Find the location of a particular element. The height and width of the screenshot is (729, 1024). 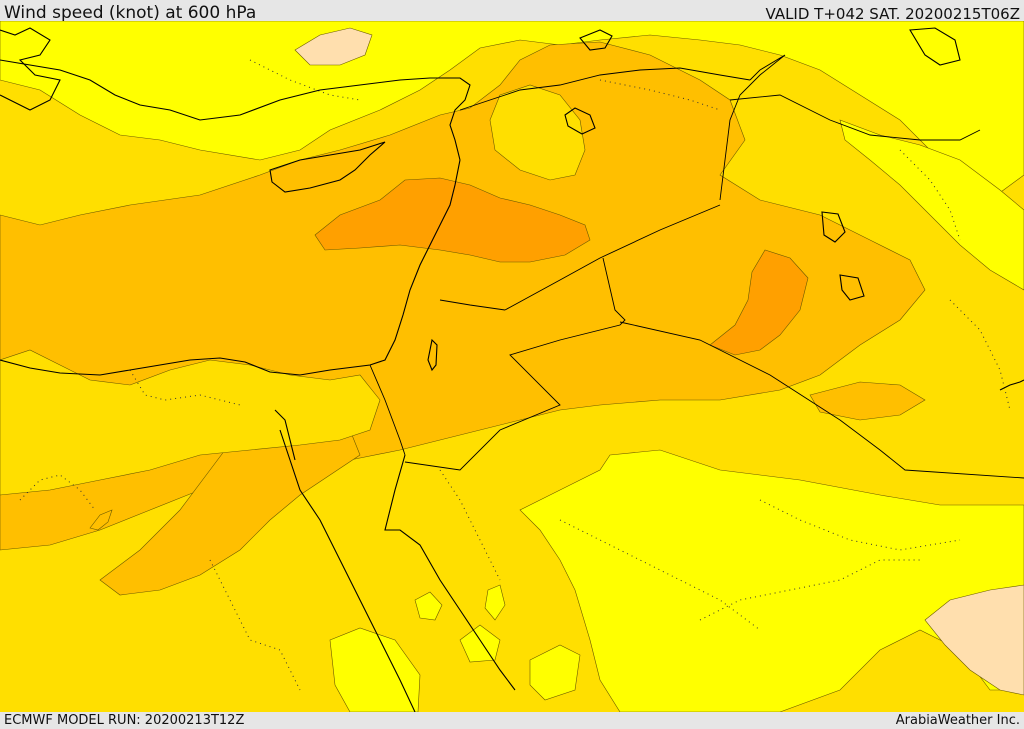

border-egypt-israel is located at coordinates (387, 410).